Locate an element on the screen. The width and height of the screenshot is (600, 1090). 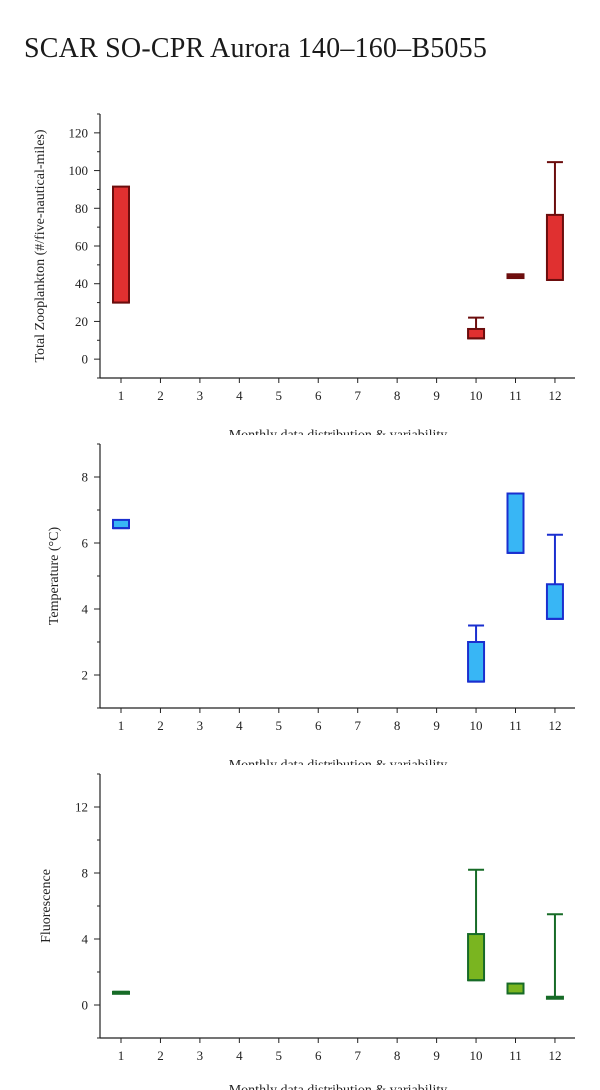
y-tick-label: 2 is located at coordinates (85, 675).